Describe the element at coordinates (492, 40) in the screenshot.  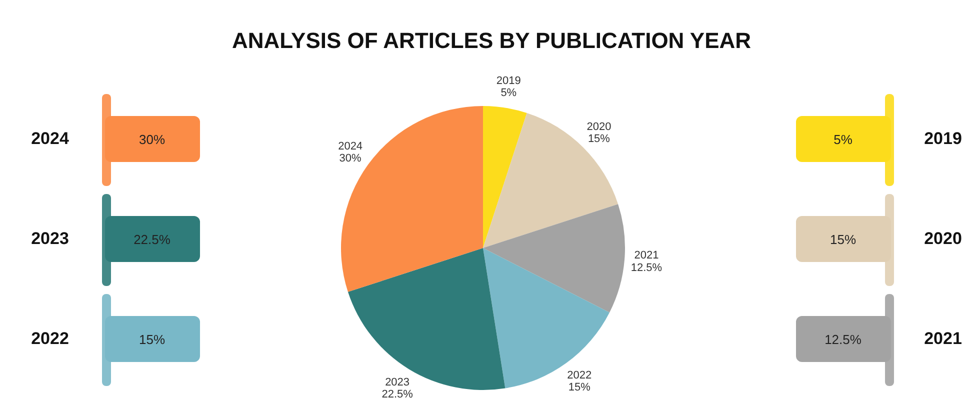
I see `chart-title: ANALYSIS OF ARTICLES BY PUBLICATION YEAR` at that location.